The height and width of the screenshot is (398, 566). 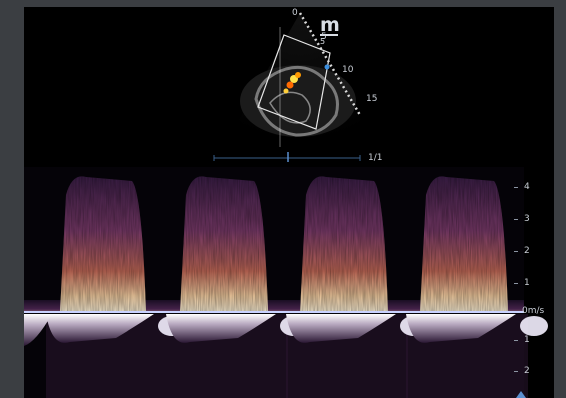 What do you see at coordinates (298, 75) in the screenshot?
I see `doppler-flow-orange` at bounding box center [298, 75].